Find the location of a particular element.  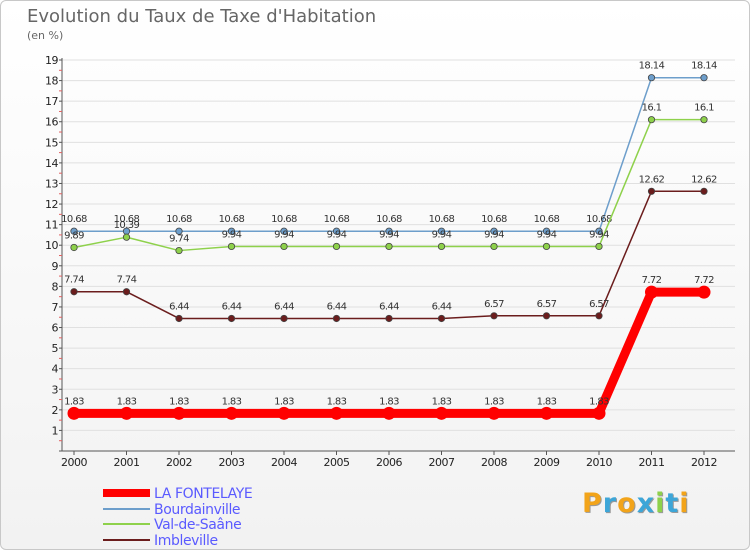

logo-letter-i1: i is located at coordinates (660, 503).